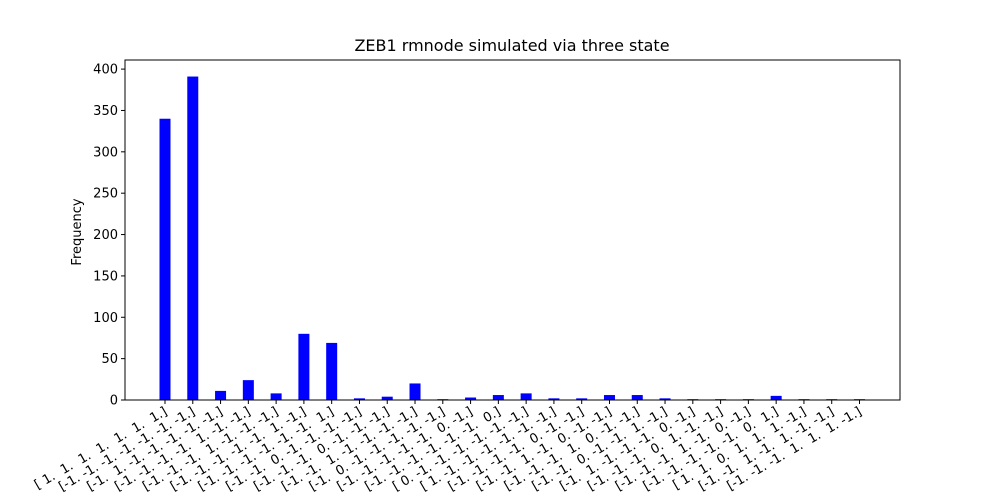  I want to click on y-axis-label: Frequency, so click(77, 231).